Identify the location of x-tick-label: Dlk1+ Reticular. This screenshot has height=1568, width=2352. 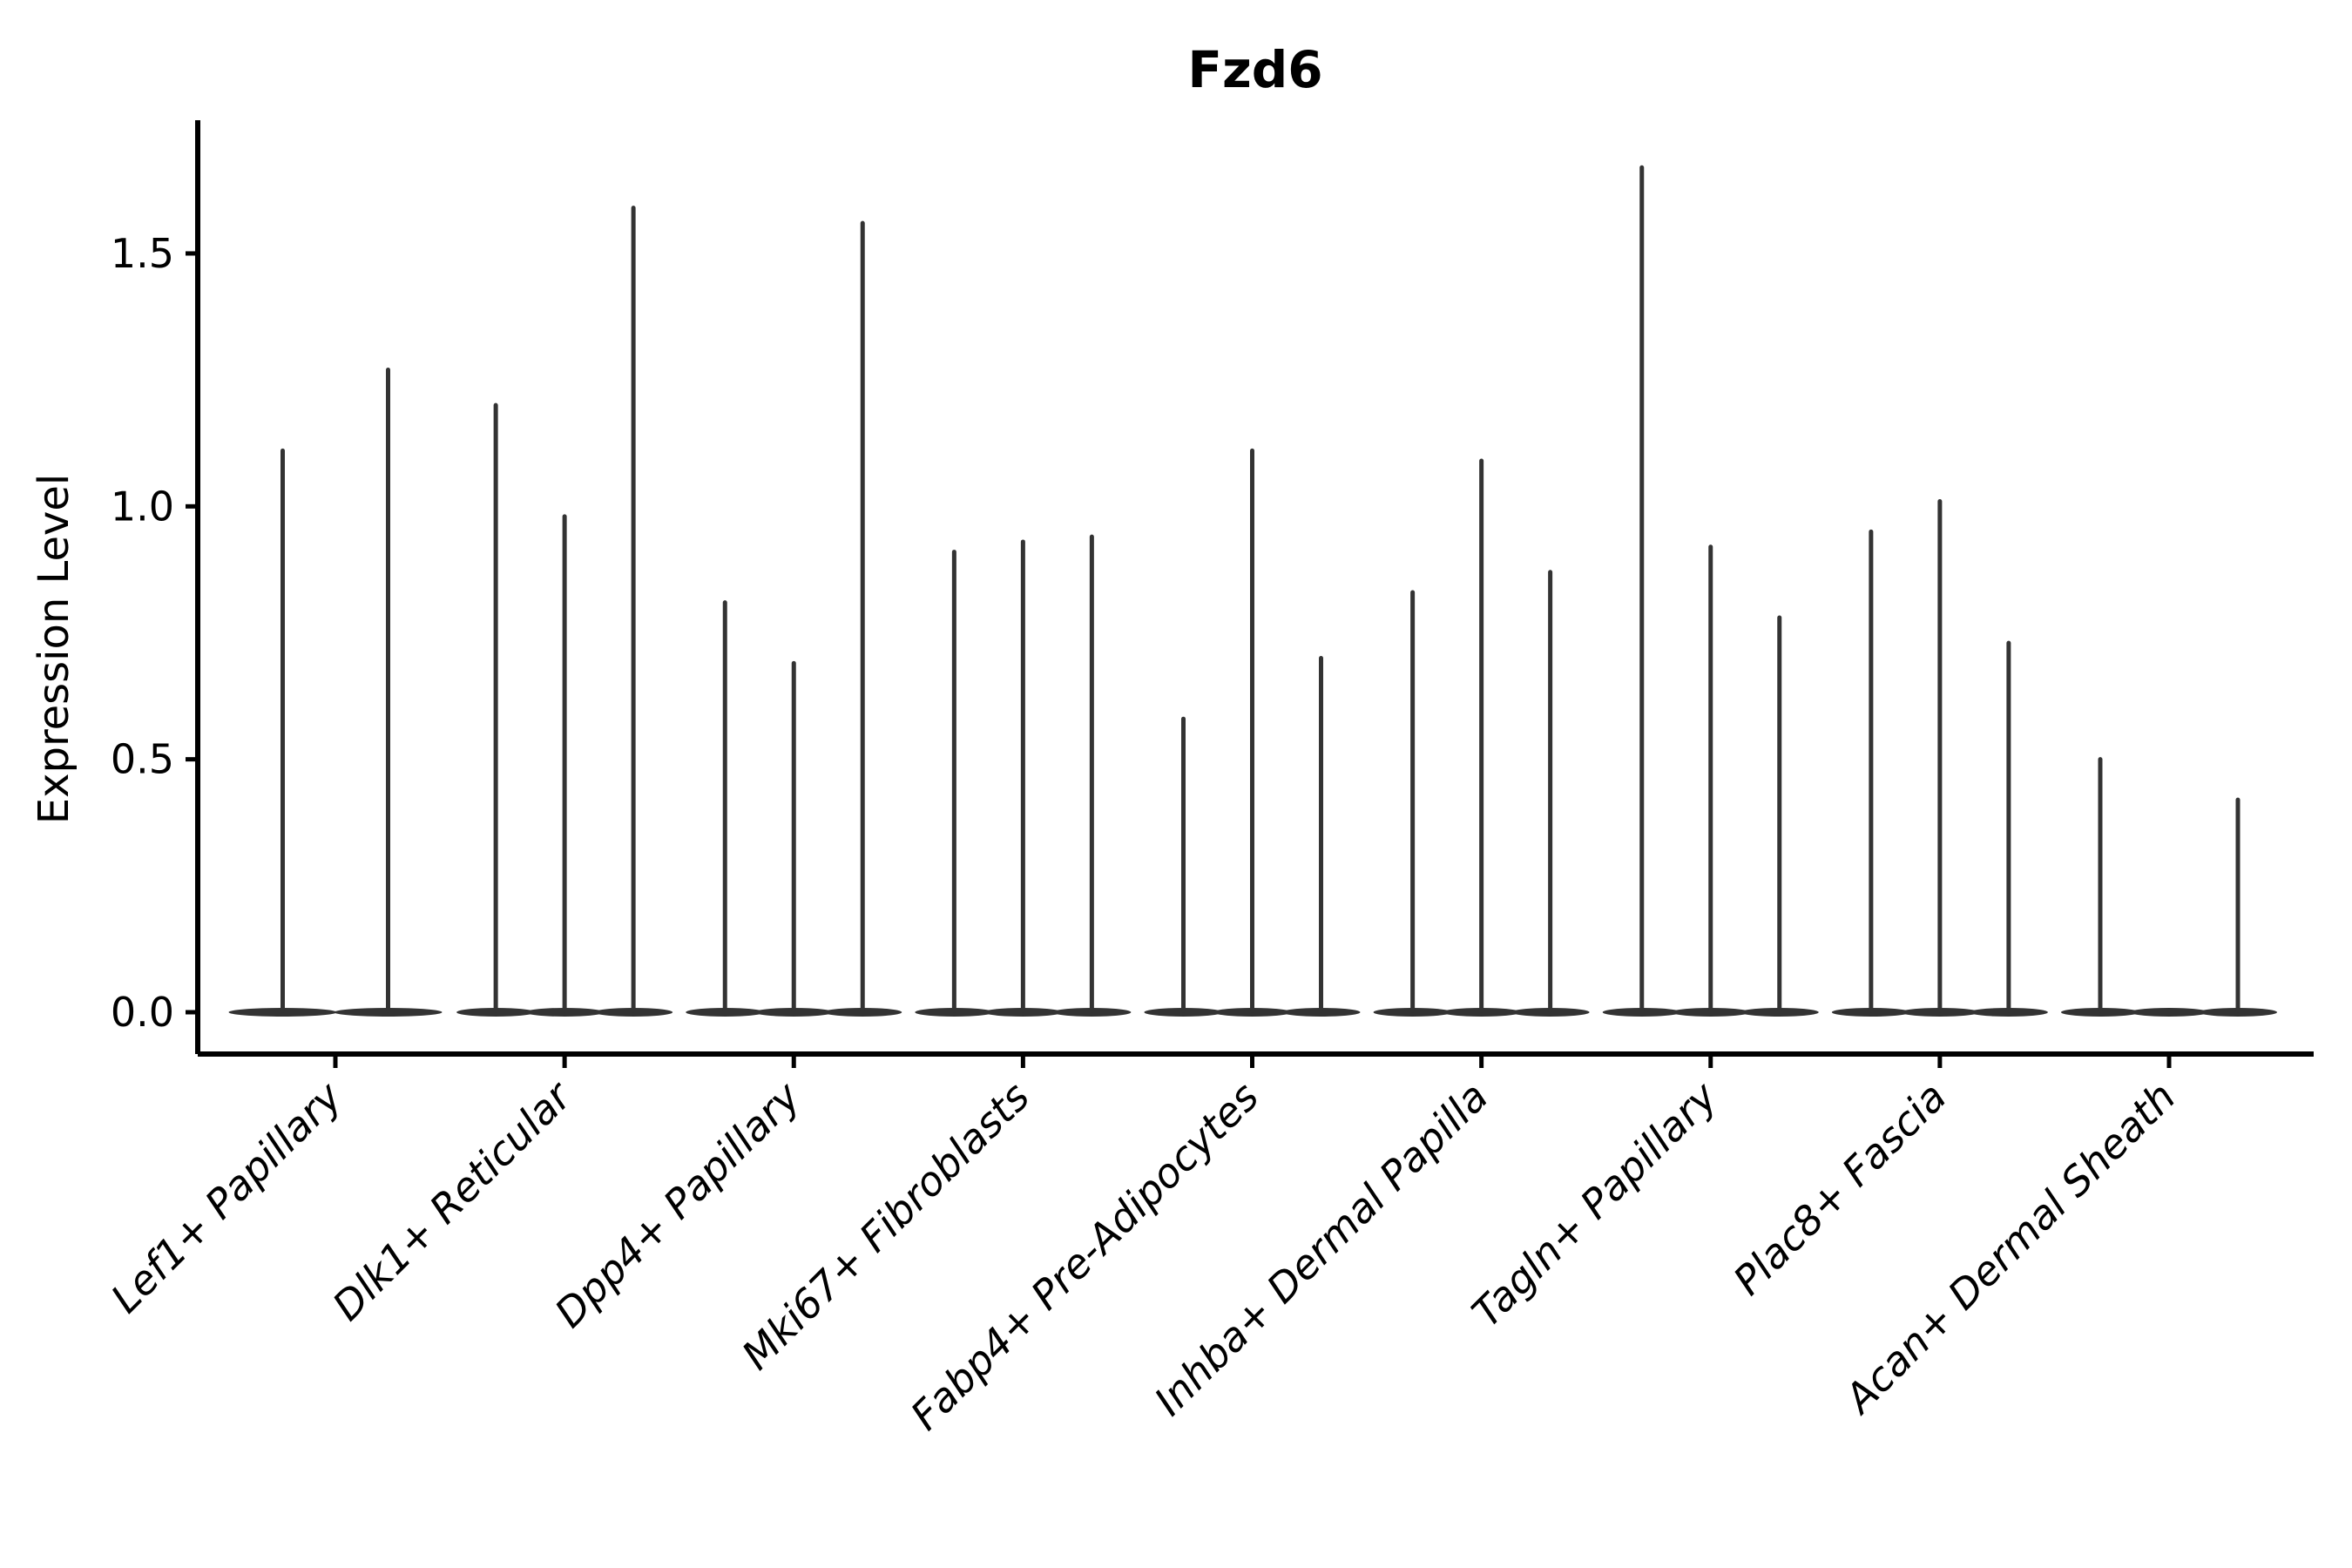
(452, 1200).